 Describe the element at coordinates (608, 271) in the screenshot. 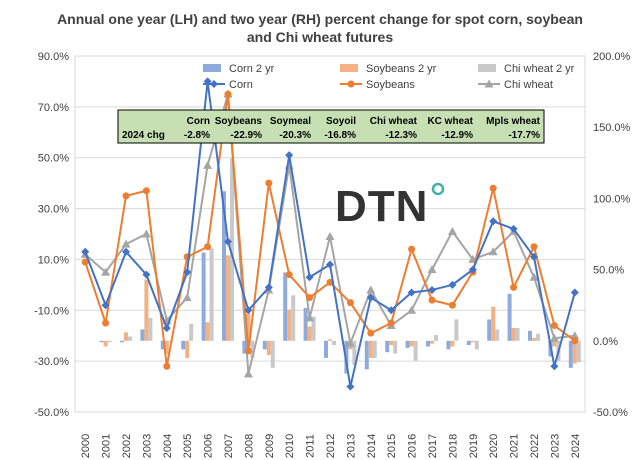

I see `right-axis-tick-label: 50.0%` at that location.